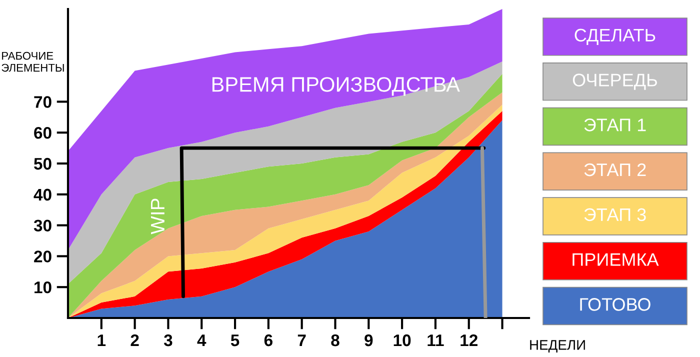 The image size is (700, 357). What do you see at coordinates (402, 340) in the screenshot?
I see `x-tick-label: 10` at bounding box center [402, 340].